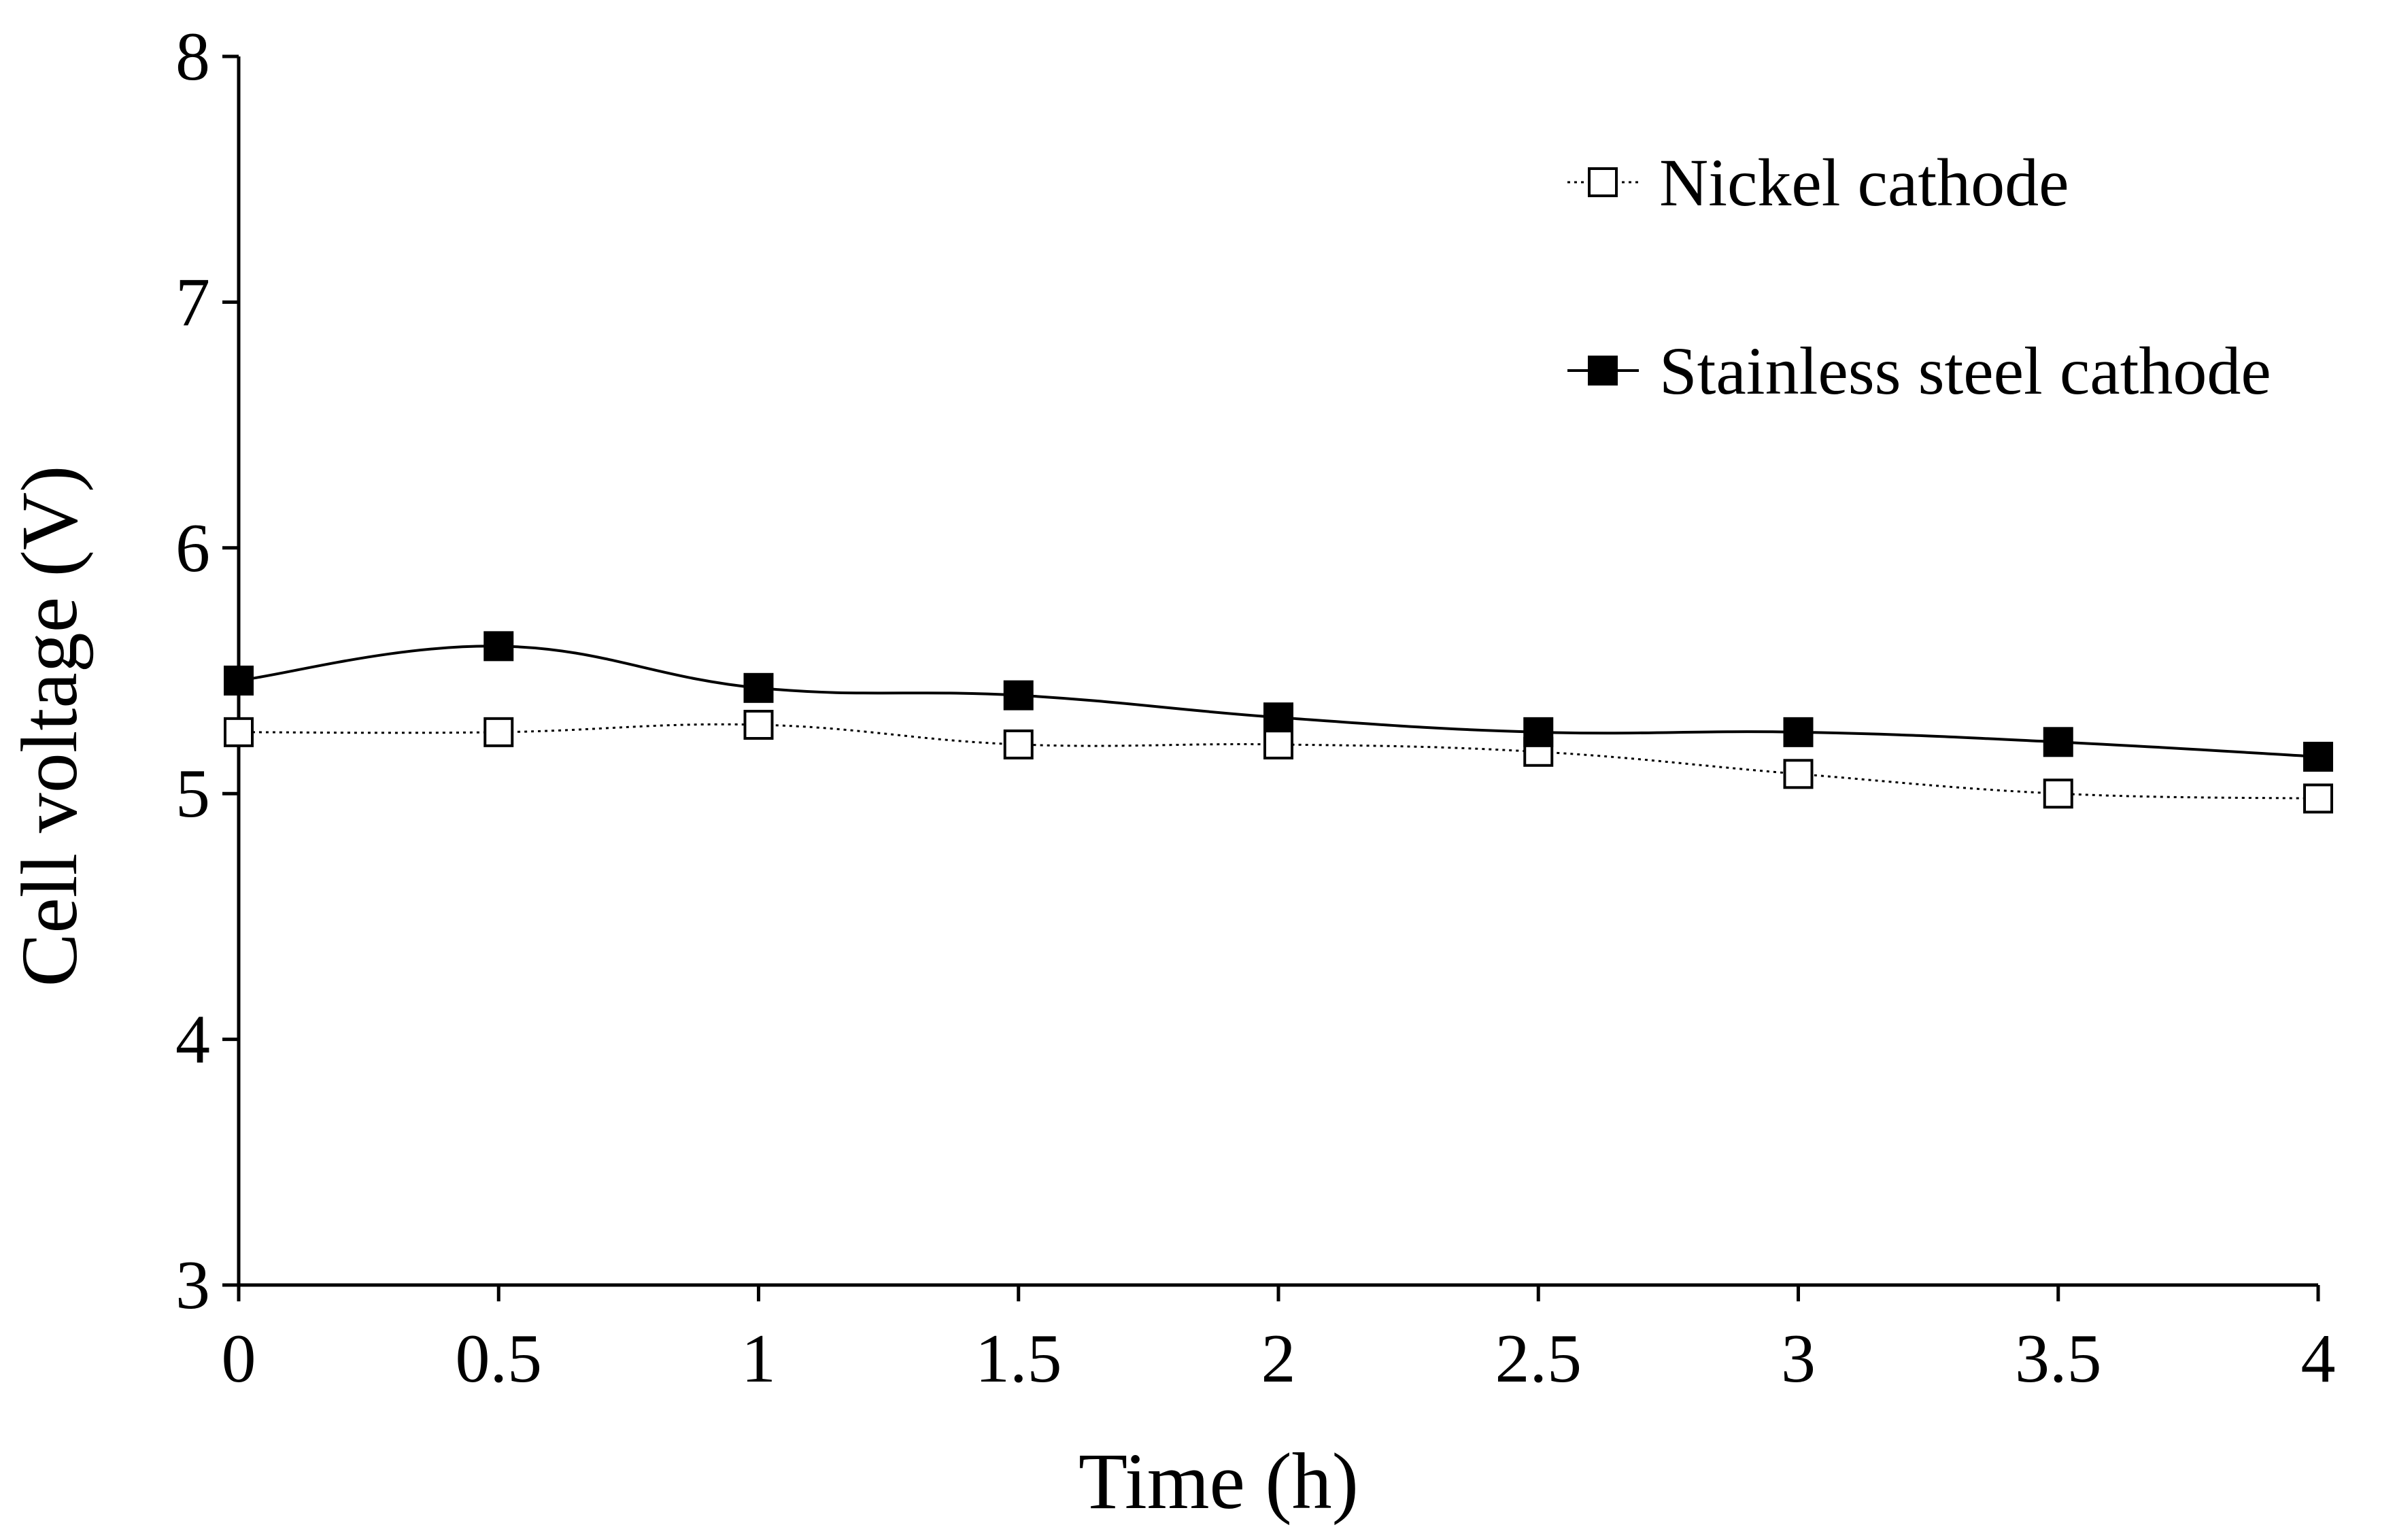 Image resolution: width=2395 pixels, height=1540 pixels. What do you see at coordinates (1799, 1358) in the screenshot?
I see `x-tick-label: 3` at bounding box center [1799, 1358].